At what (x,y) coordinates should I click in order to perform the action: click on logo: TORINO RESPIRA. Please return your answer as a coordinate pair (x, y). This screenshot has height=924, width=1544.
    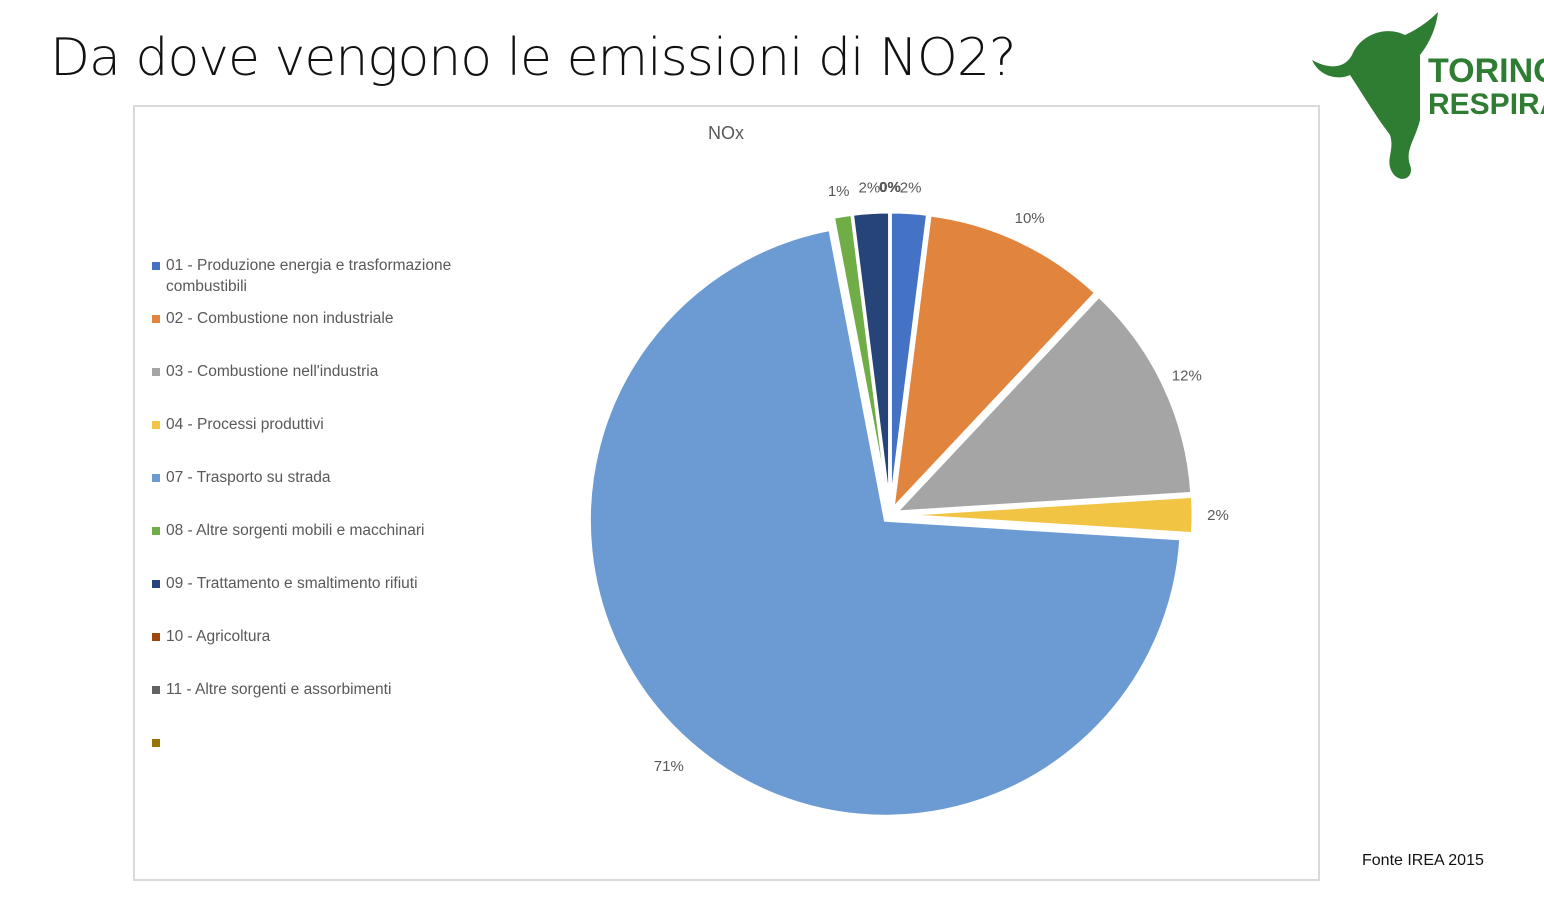
    Looking at the image, I should click on (1428, 95).